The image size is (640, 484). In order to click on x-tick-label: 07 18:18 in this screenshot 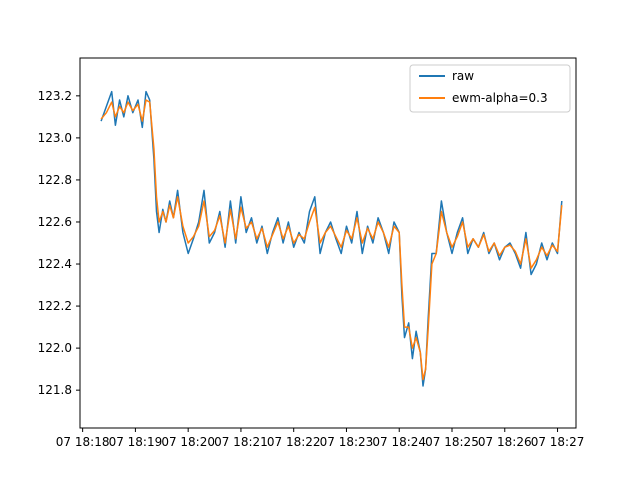, I will do `click(83, 442)`.